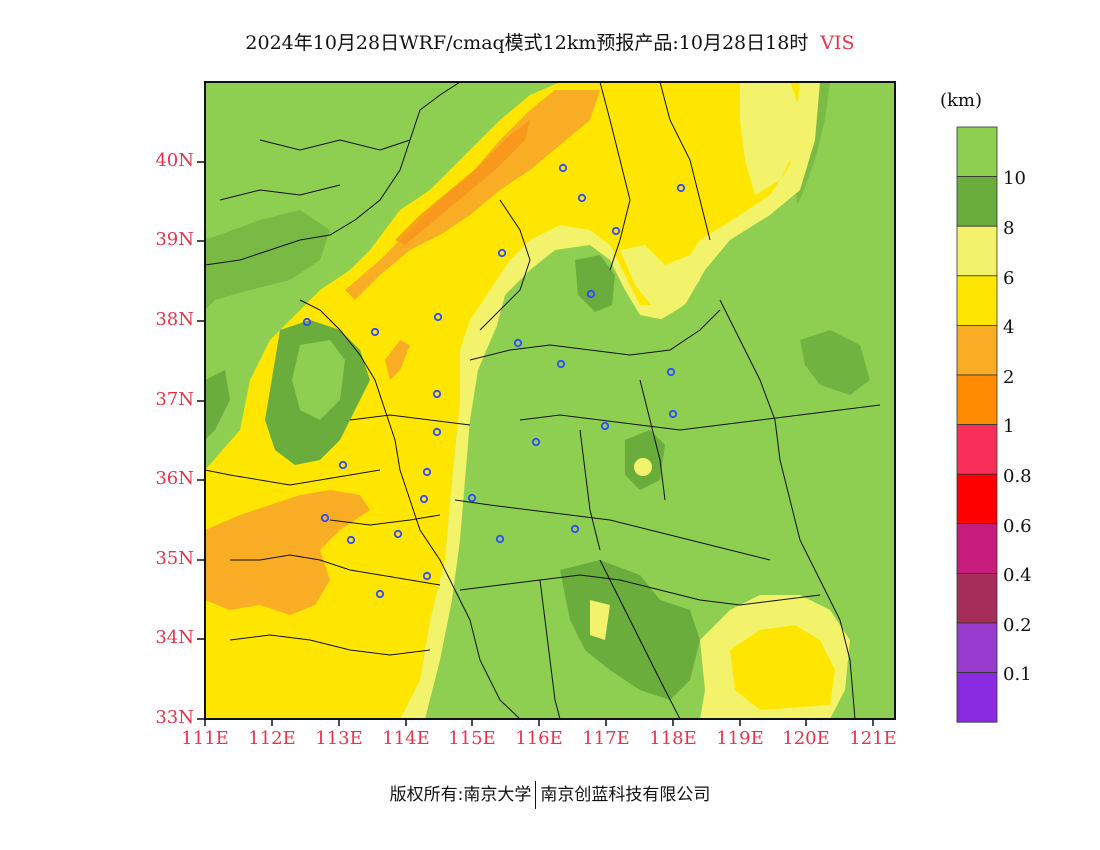 This screenshot has height=850, width=1100. Describe the element at coordinates (606, 738) in the screenshot. I see `lon-label: 117E` at that location.